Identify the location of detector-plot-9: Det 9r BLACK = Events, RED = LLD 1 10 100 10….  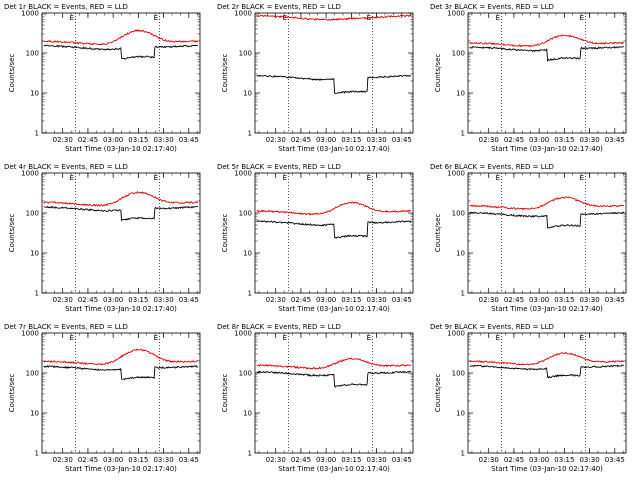
(528, 398).